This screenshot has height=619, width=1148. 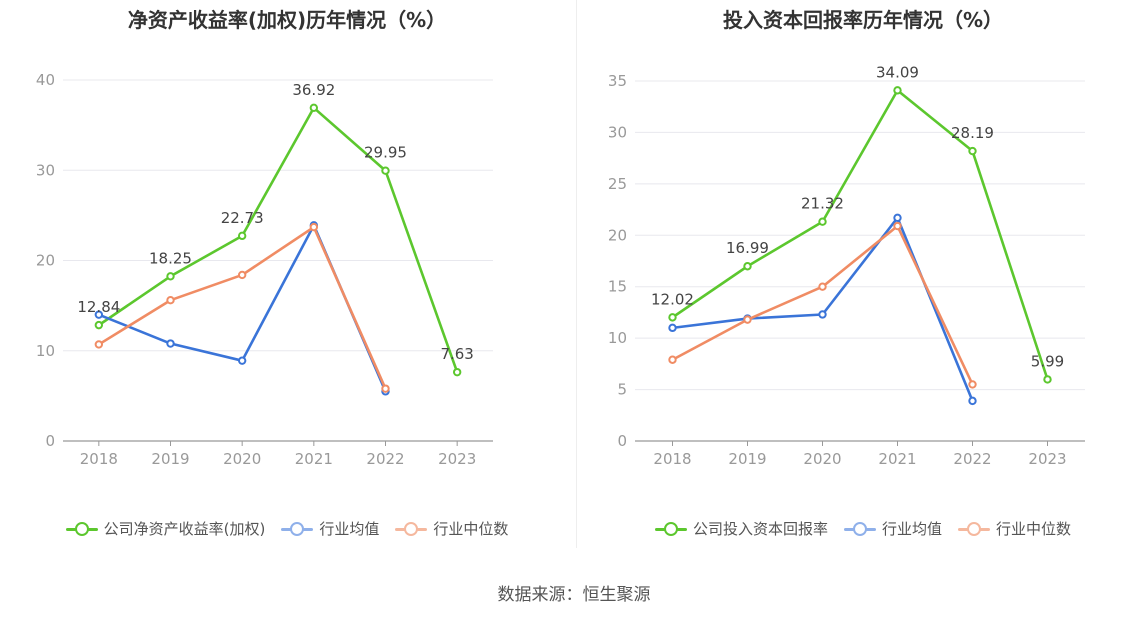 I want to click on panel-divider, so click(x=576, y=274).